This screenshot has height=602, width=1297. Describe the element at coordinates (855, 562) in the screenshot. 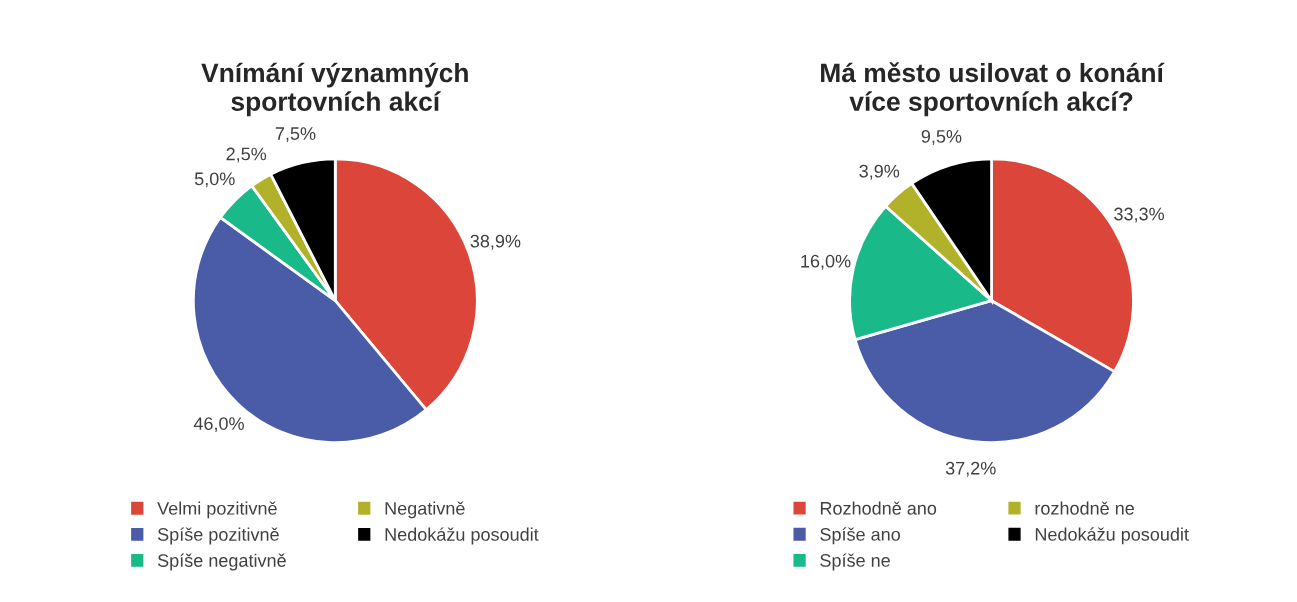

I see `legend-label: Spíše ne` at that location.